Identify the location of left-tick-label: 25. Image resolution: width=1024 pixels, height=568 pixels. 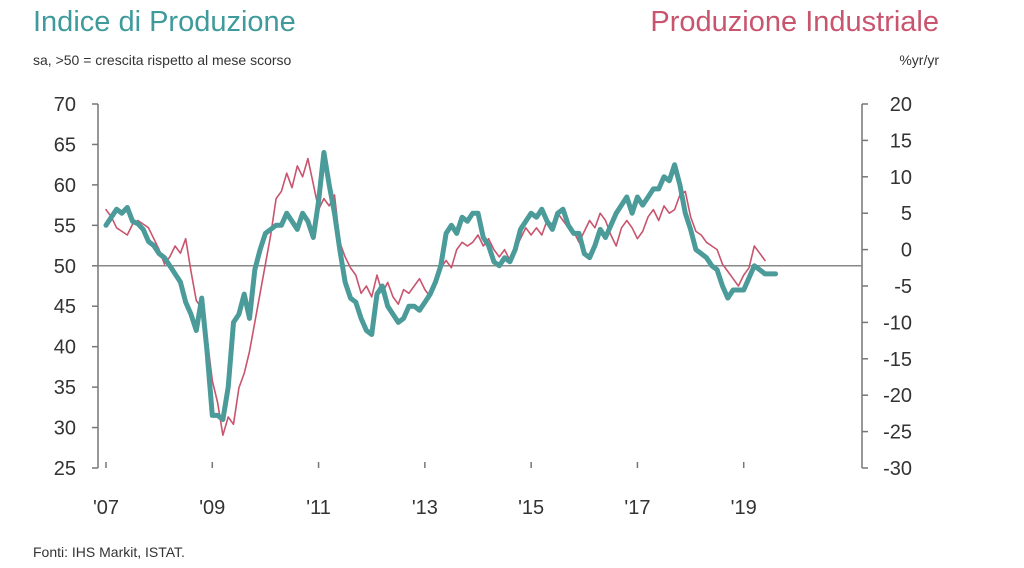
(65, 469).